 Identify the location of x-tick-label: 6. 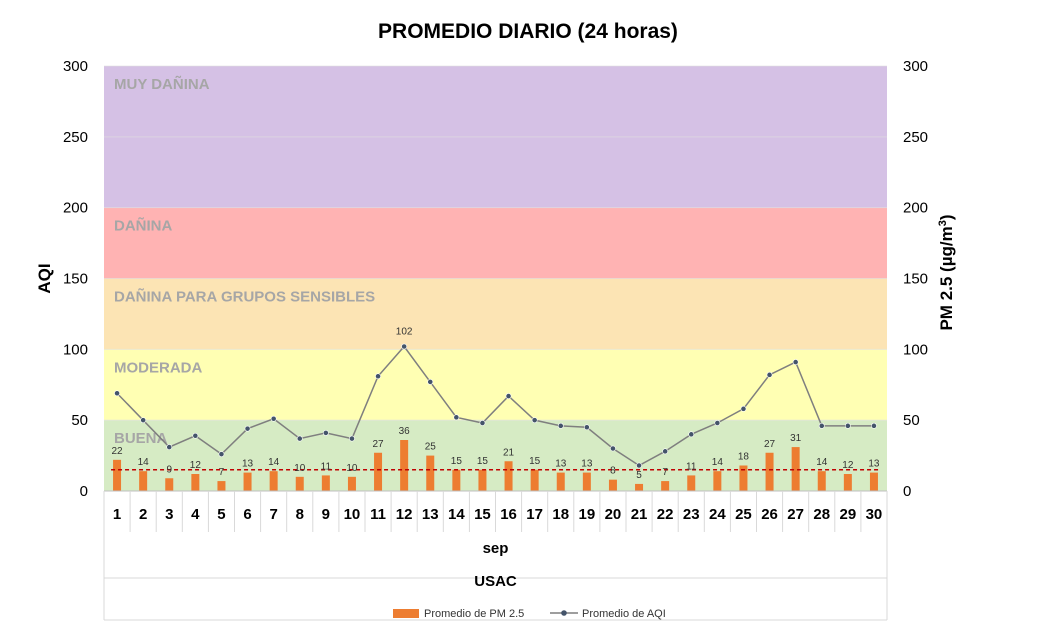
(247, 514).